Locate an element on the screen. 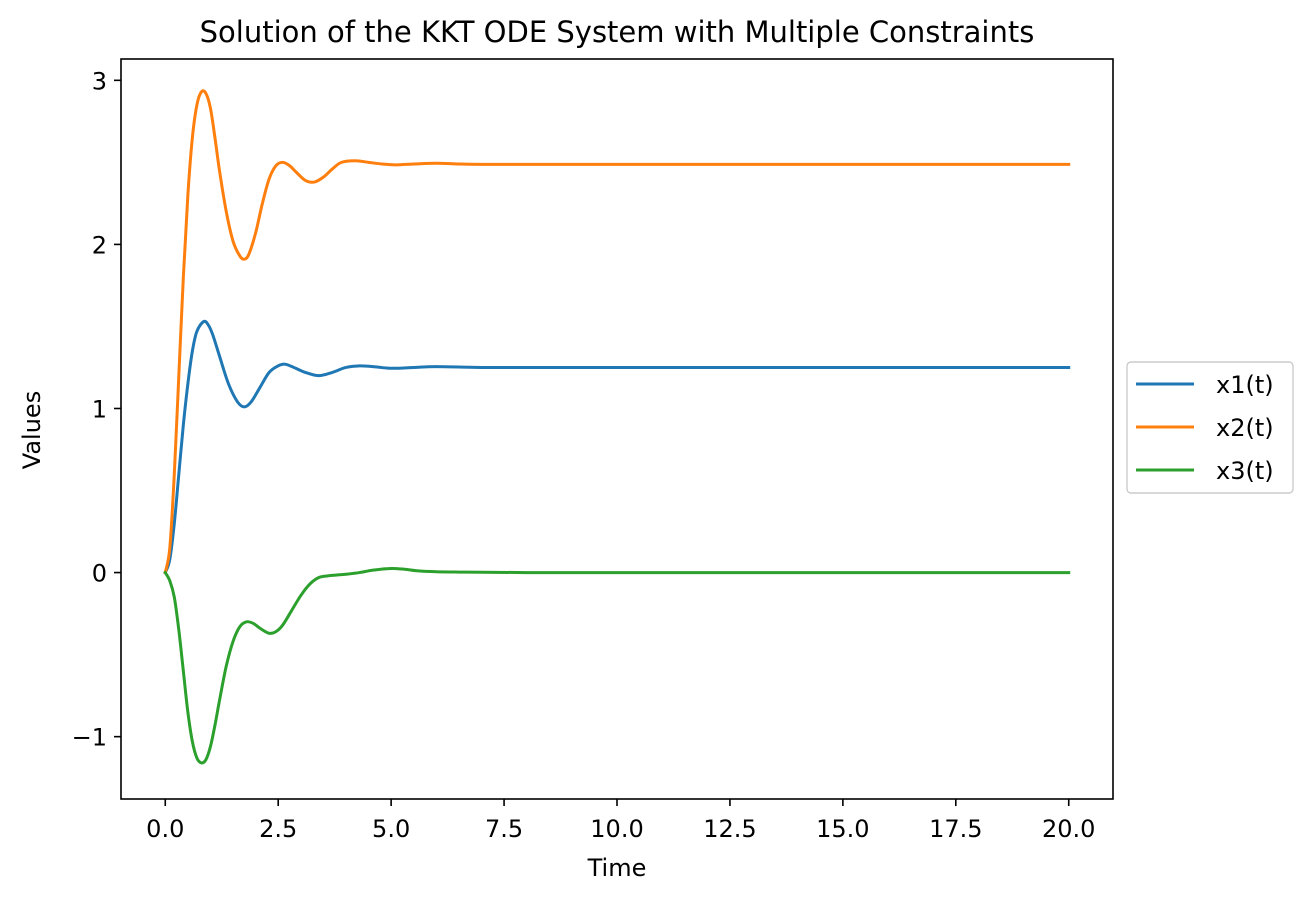 The width and height of the screenshot is (1312, 906). x-tick-label: 2.5 is located at coordinates (278, 829).